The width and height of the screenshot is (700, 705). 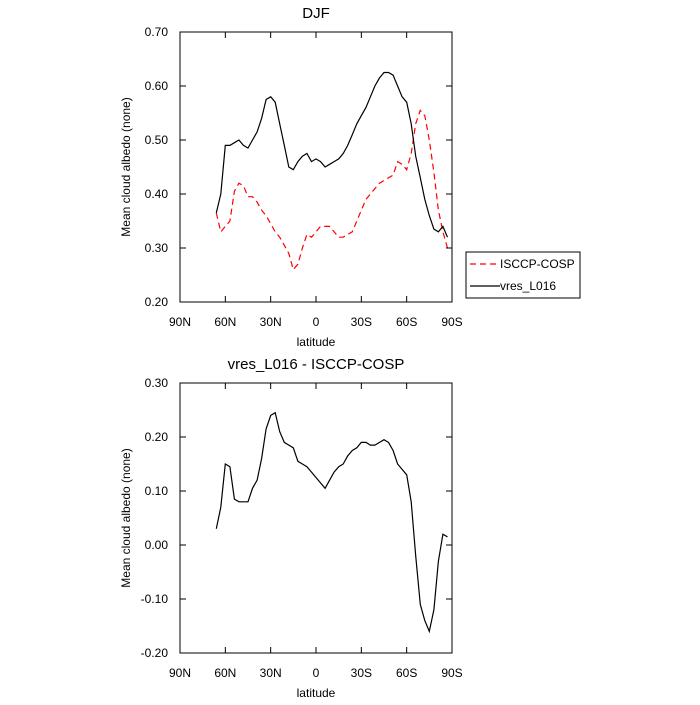 I want to click on y-tick-label: 0.40, so click(x=157, y=194).